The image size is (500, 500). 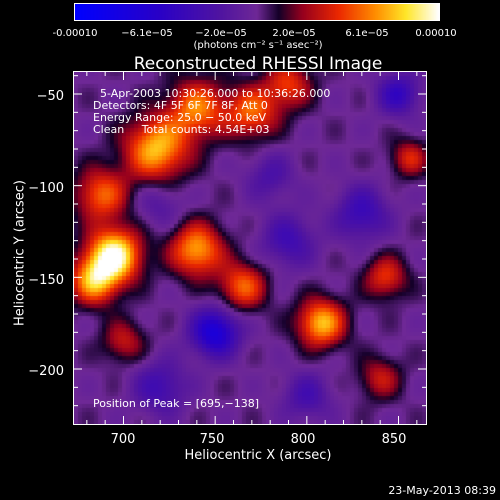 I want to click on footer-timestamp: 23-May-2013 08:39, so click(x=442, y=490).